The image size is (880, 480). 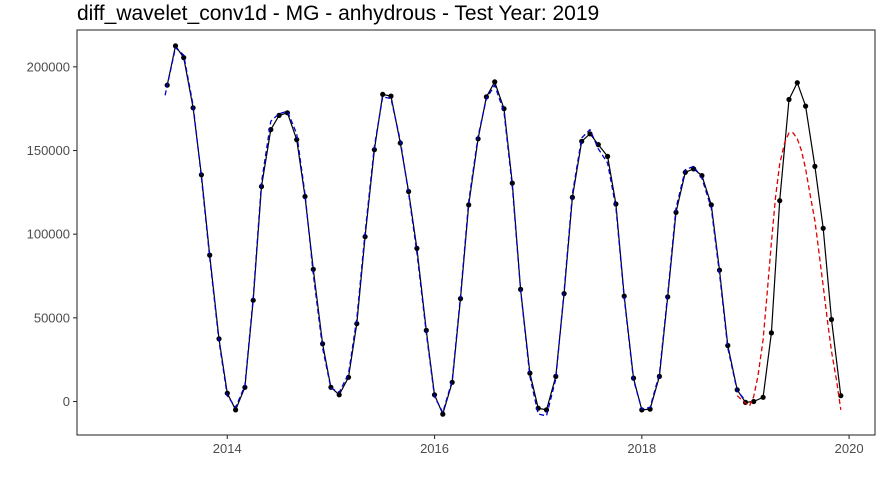 I want to click on series-forecast-line, so click(x=789, y=271).